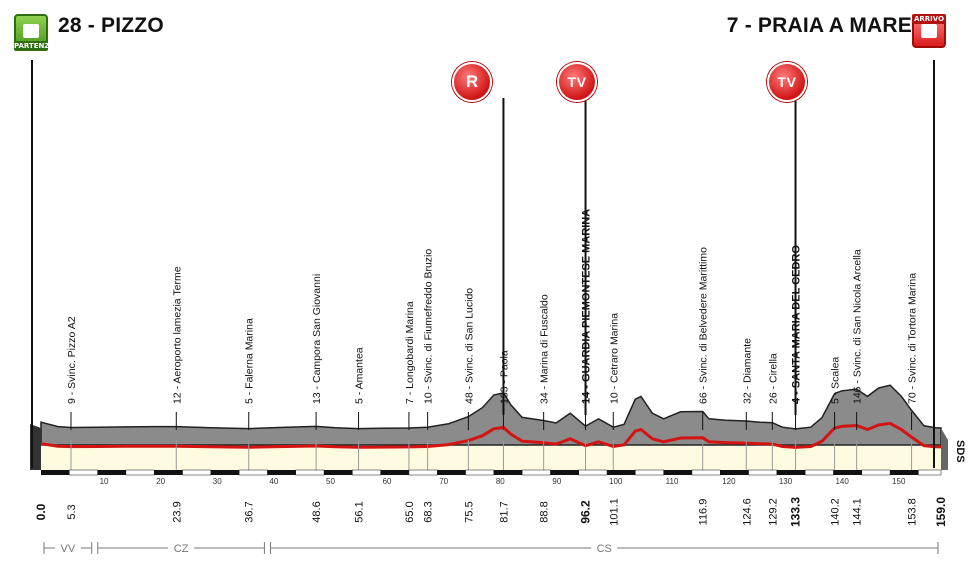 This screenshot has width=980, height=579. What do you see at coordinates (410, 352) in the screenshot?
I see `waypoint-label-5: 7 - Longobardi Marina` at bounding box center [410, 352].